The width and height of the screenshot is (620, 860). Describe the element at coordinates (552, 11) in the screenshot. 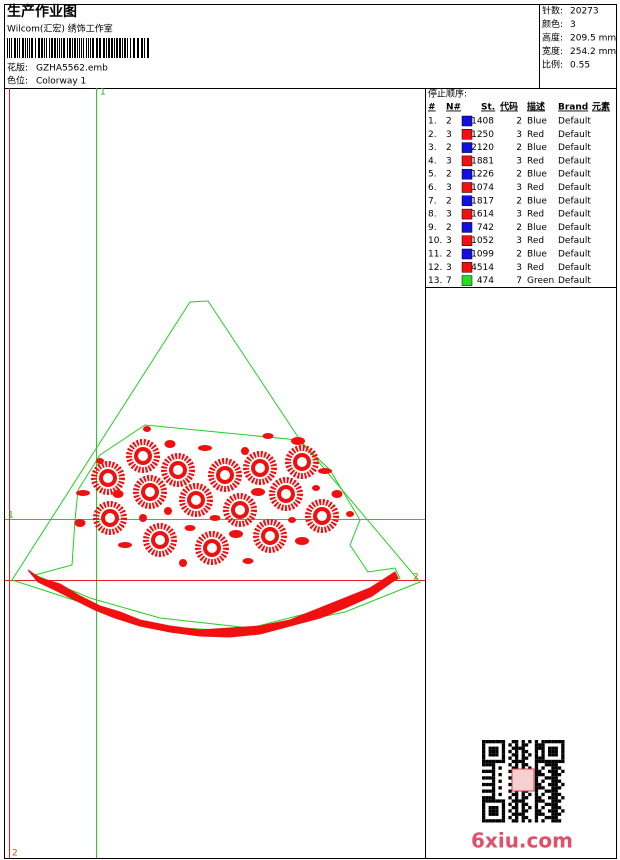

I see `stat-label: 针数:` at that location.